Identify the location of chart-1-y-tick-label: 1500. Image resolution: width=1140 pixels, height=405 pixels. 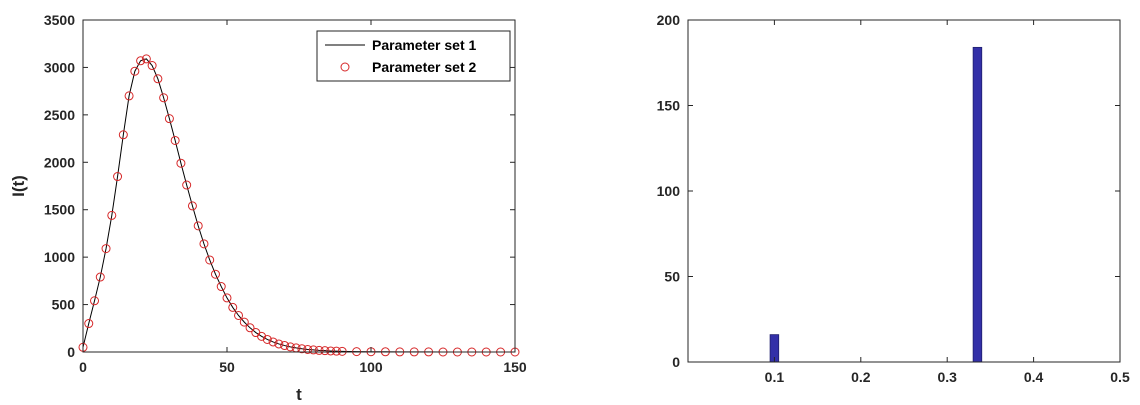
(59, 210).